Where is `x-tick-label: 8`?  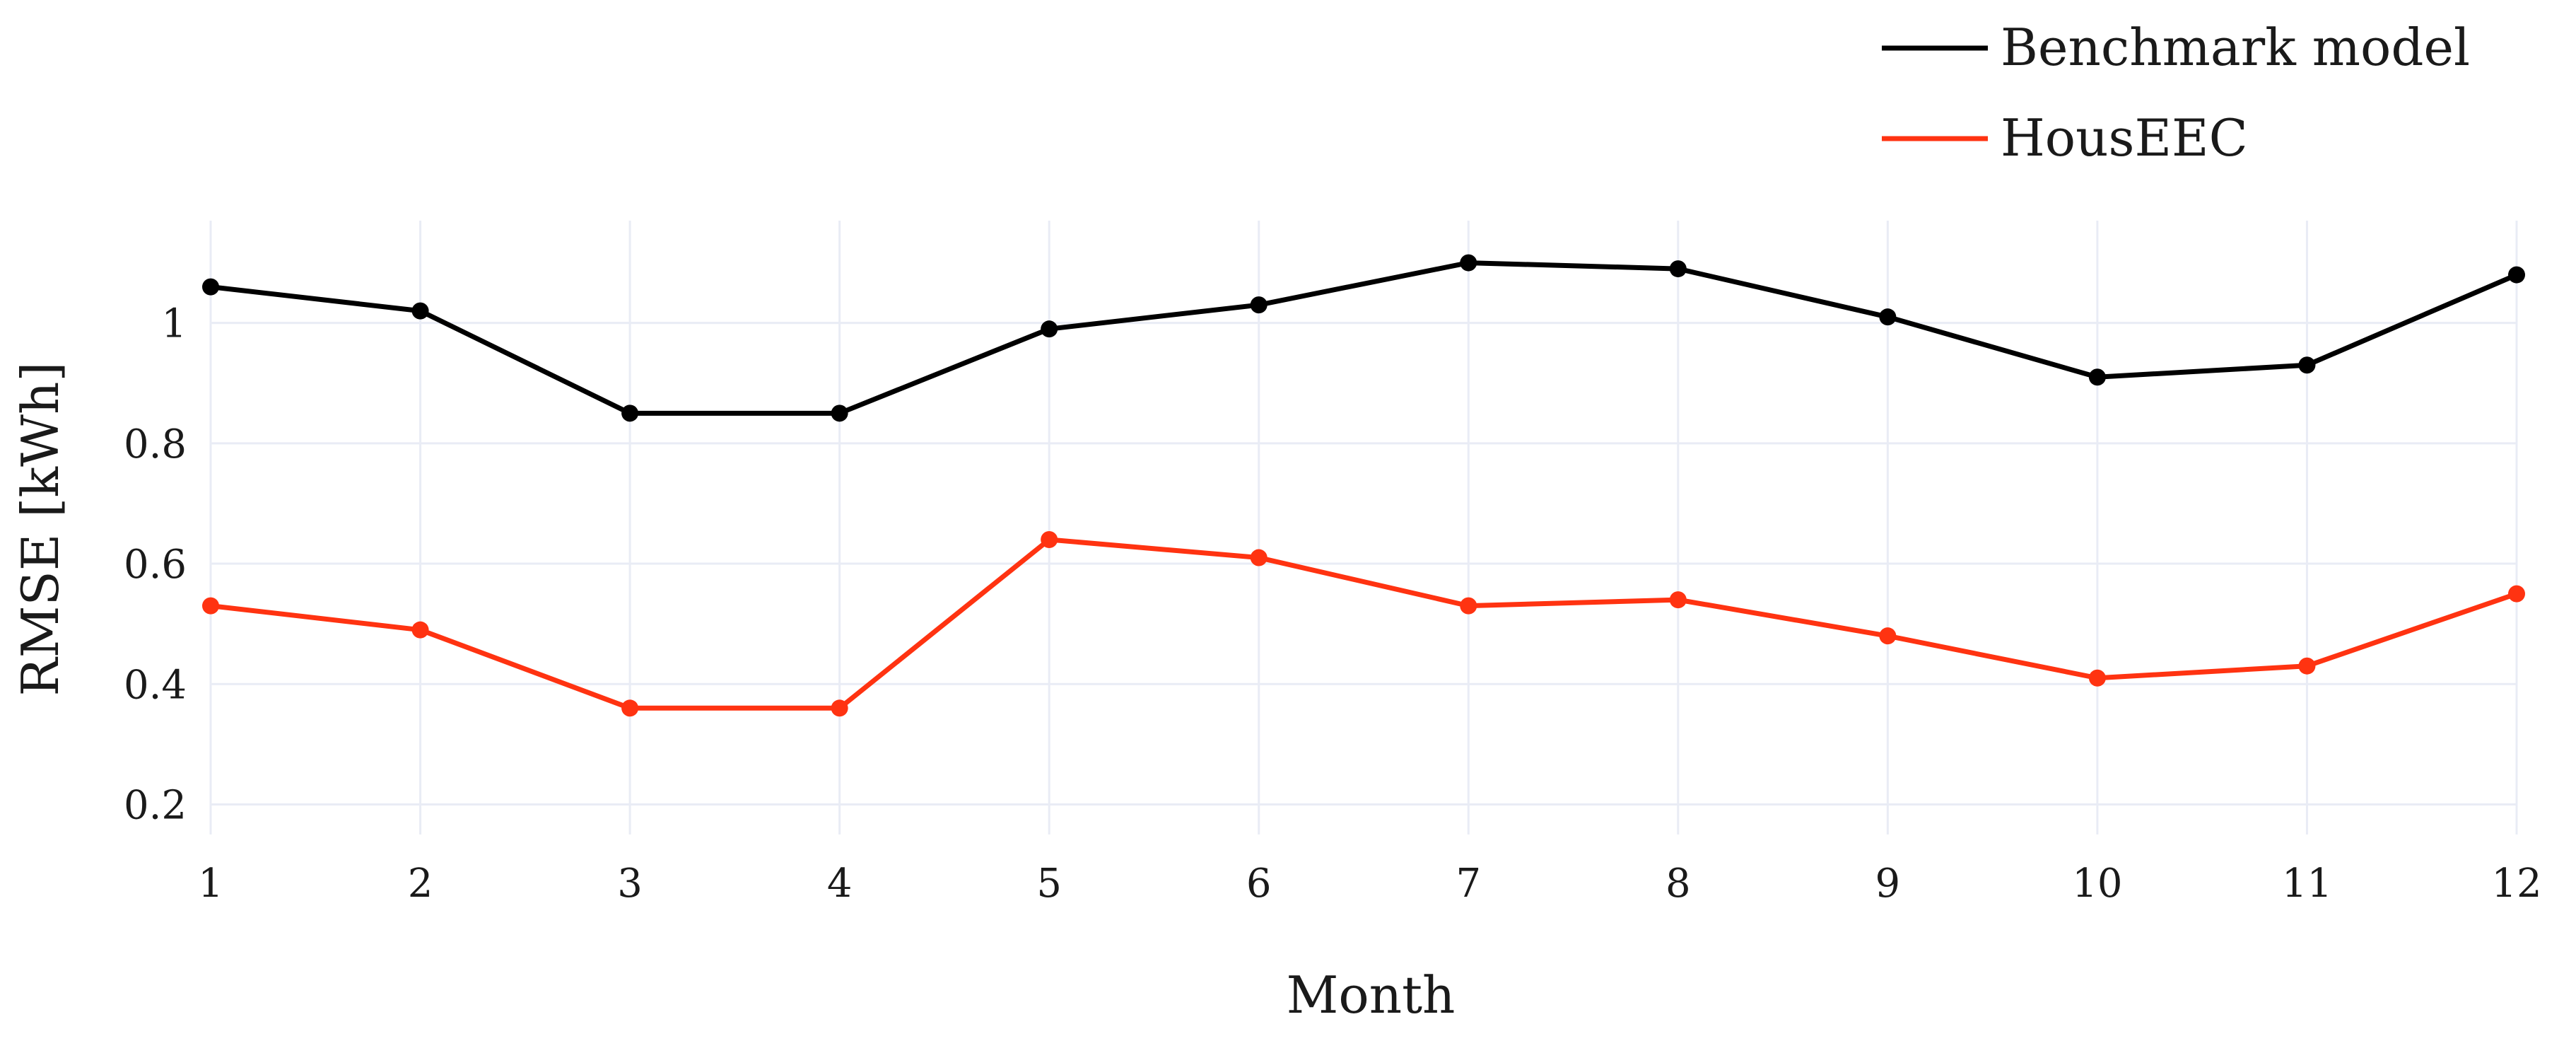 x-tick-label: 8 is located at coordinates (1678, 884).